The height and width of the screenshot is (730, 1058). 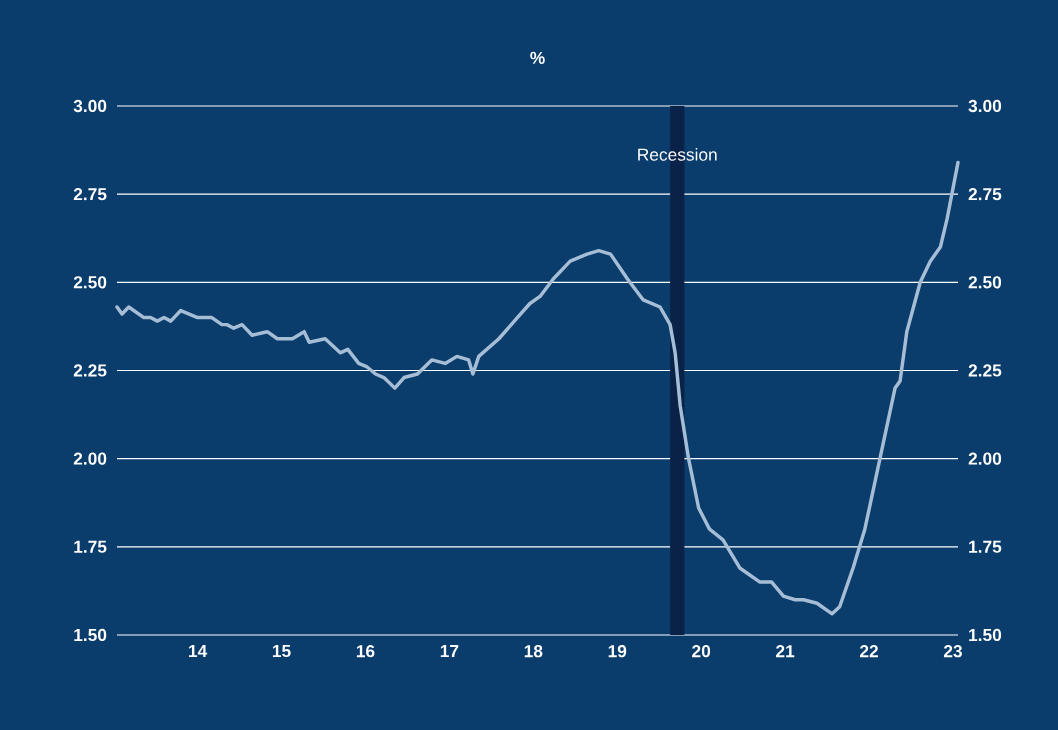 What do you see at coordinates (90, 458) in the screenshot?
I see `y-tick-label: 2.00` at bounding box center [90, 458].